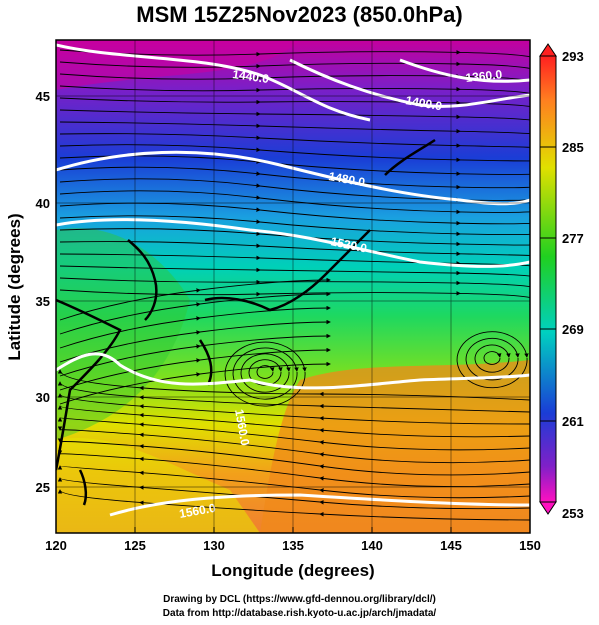  What do you see at coordinates (372, 545) in the screenshot?
I see `x-tick-label: 140` at bounding box center [372, 545].